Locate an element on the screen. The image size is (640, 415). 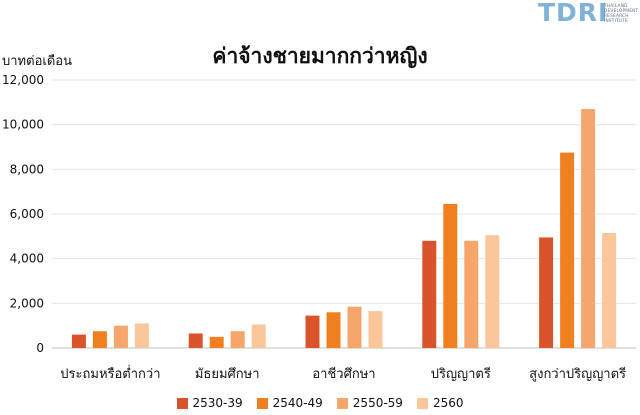
x-tick-label: สูงกว่าปริญญาตรี is located at coordinates (577, 374).